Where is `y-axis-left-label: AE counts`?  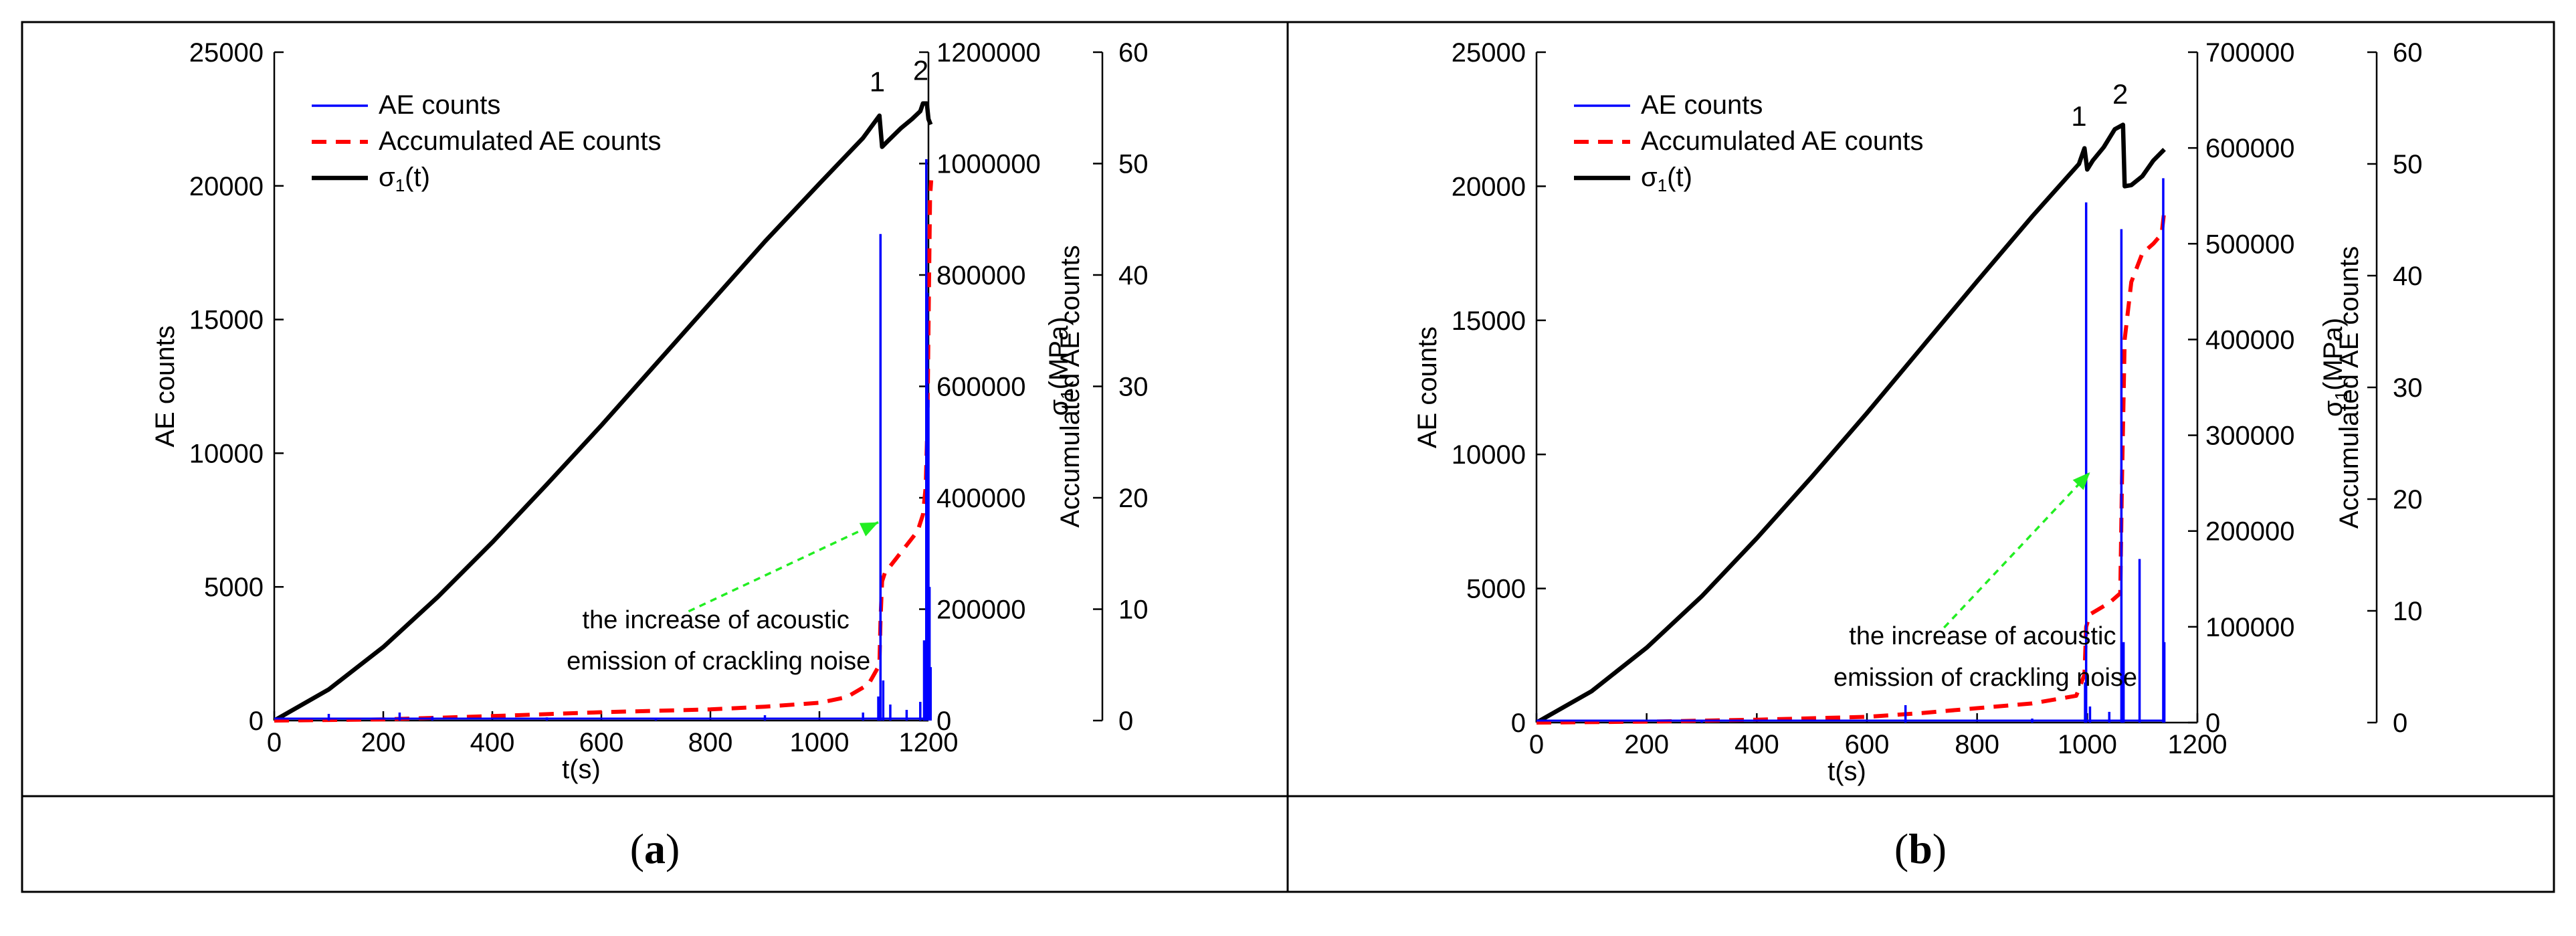 y-axis-left-label: AE counts is located at coordinates (1427, 387).